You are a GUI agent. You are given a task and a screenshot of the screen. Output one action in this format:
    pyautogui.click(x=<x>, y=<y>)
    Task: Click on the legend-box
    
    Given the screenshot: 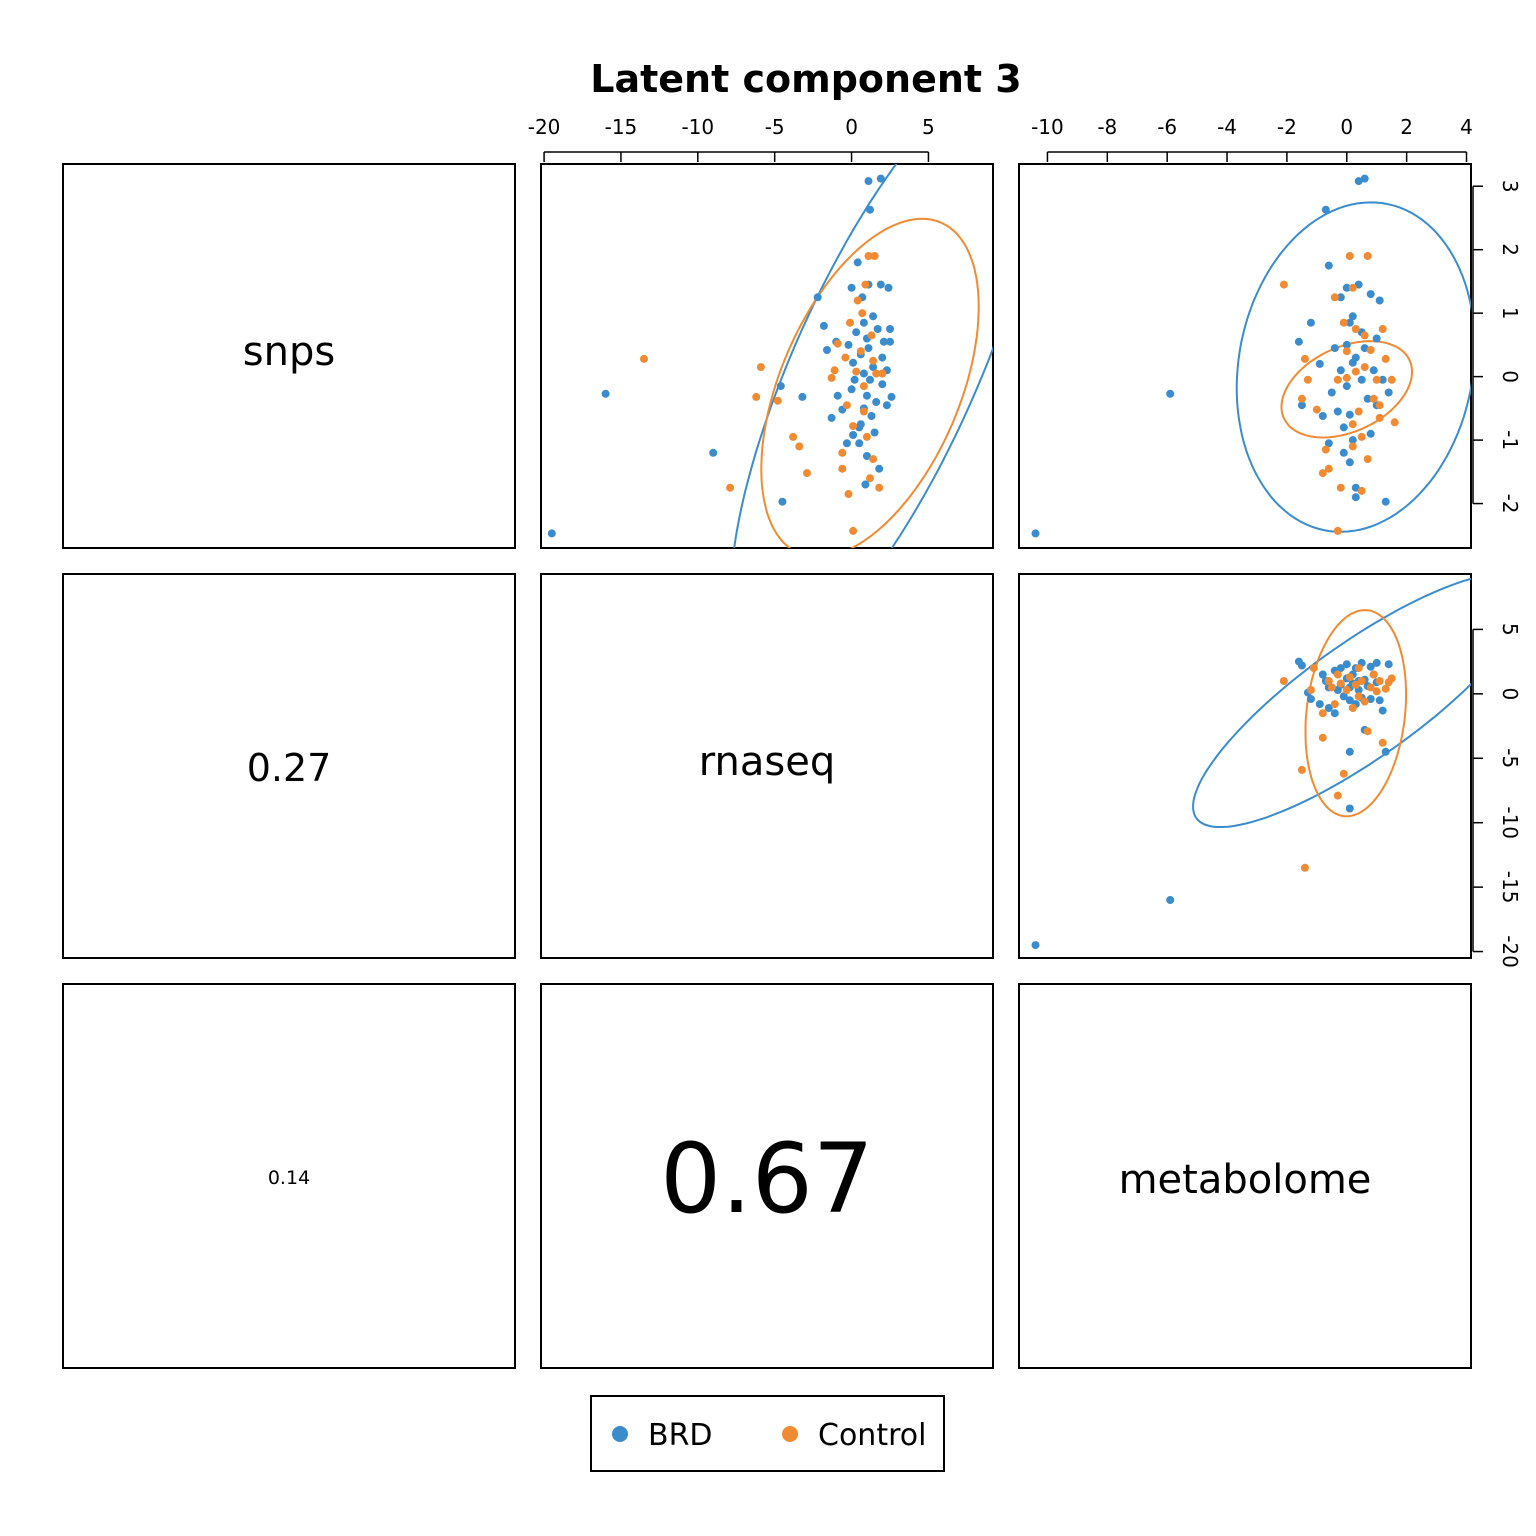 What is the action you would take?
    pyautogui.click(x=767, y=1433)
    